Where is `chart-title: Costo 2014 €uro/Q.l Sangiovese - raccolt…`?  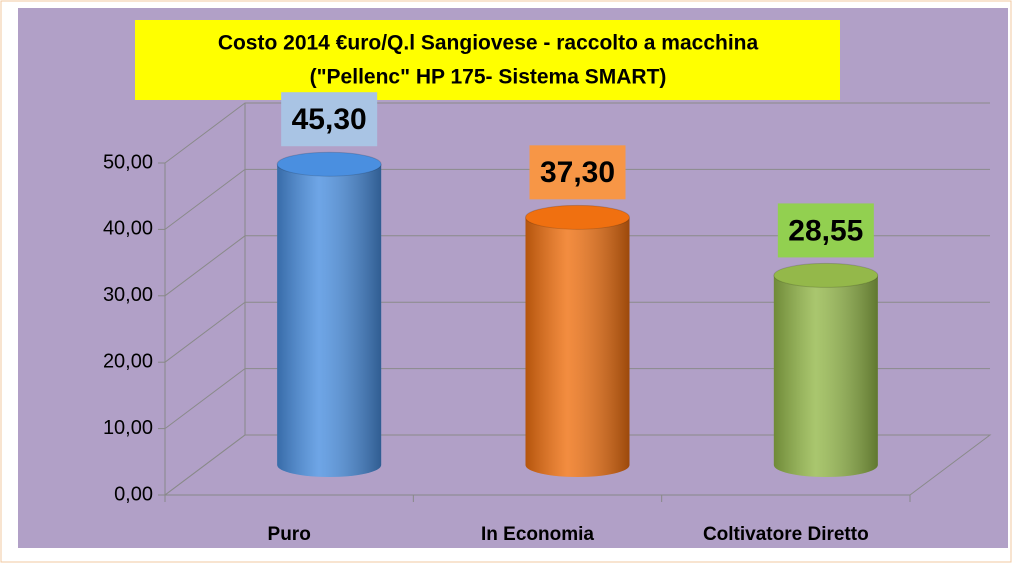
chart-title: Costo 2014 €uro/Q.l Sangiovese - raccolt… is located at coordinates (488, 43).